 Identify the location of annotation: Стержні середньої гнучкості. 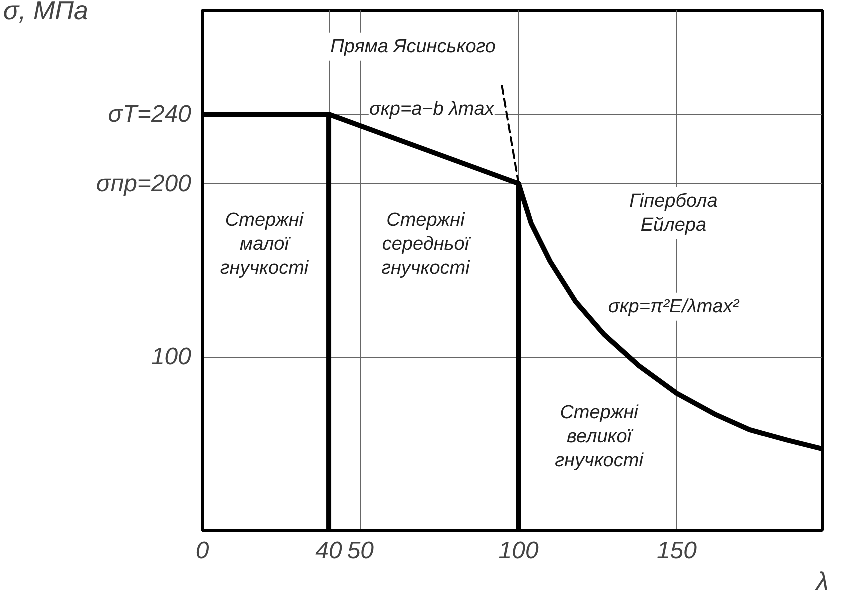
(427, 244).